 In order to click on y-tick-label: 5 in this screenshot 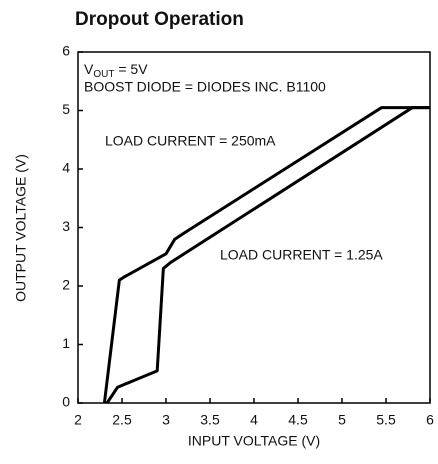, I will do `click(66, 109)`.